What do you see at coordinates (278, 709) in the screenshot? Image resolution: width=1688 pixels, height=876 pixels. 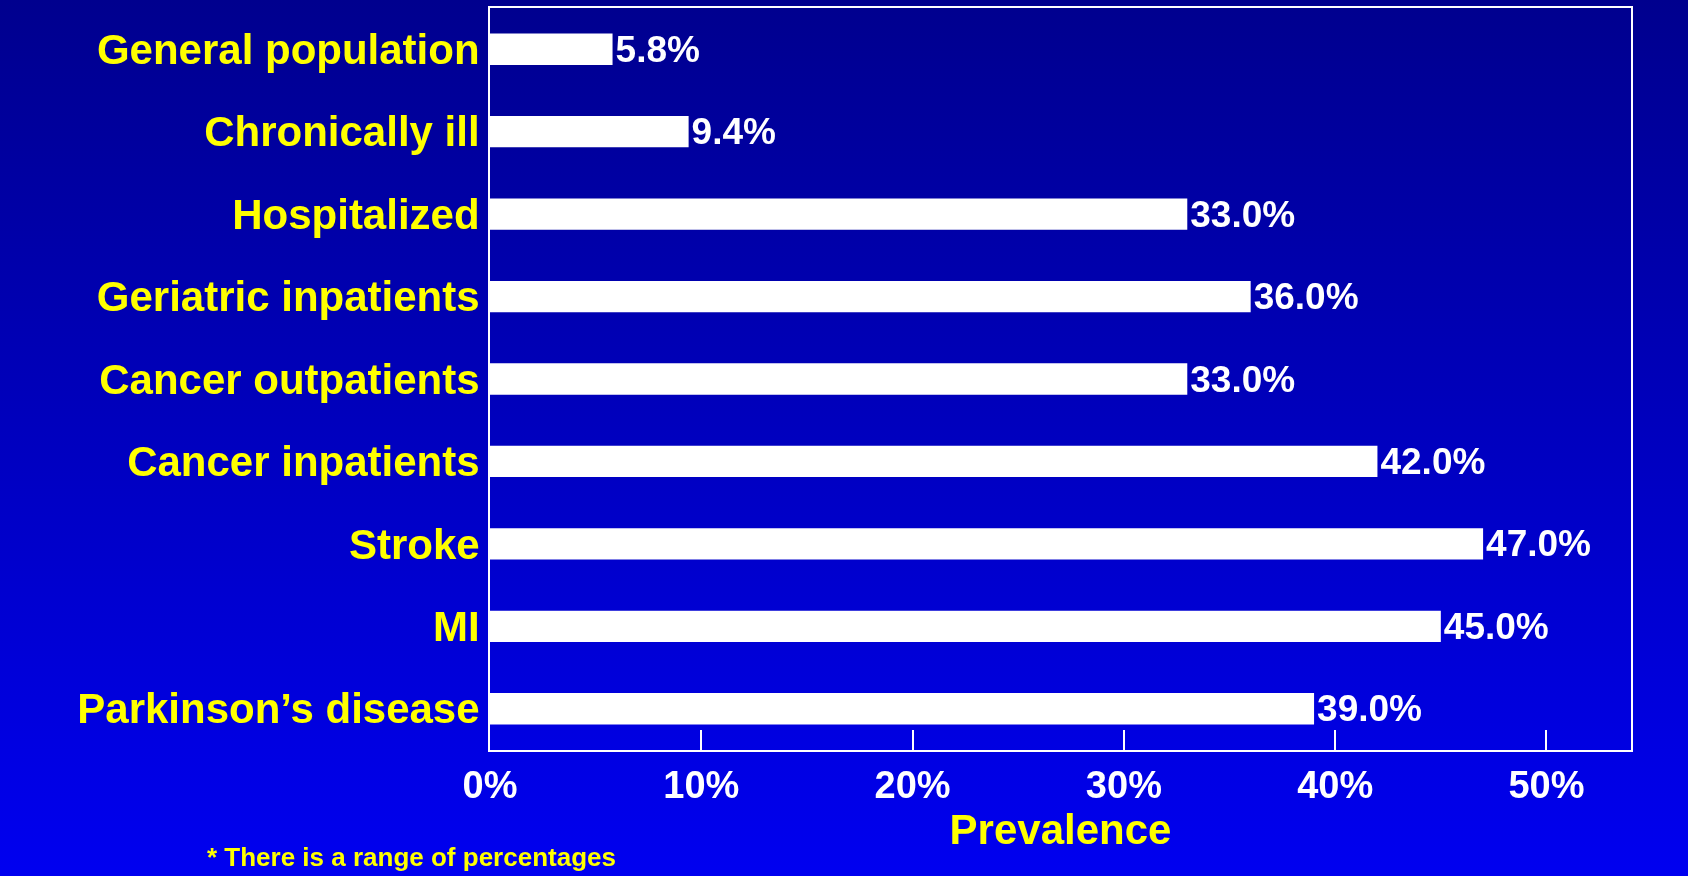 I see `y-tick-label: Parkinson’s disease` at bounding box center [278, 709].